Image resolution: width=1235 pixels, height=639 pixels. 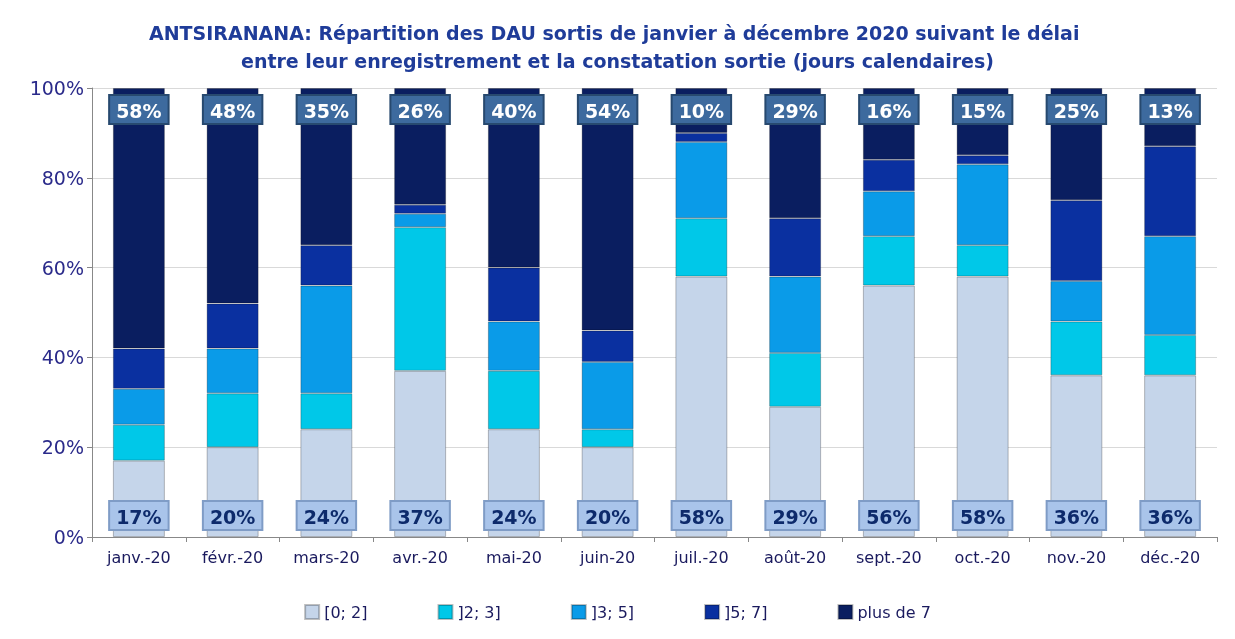 I want to click on legend-label: ]5; 7], so click(x=746, y=612).